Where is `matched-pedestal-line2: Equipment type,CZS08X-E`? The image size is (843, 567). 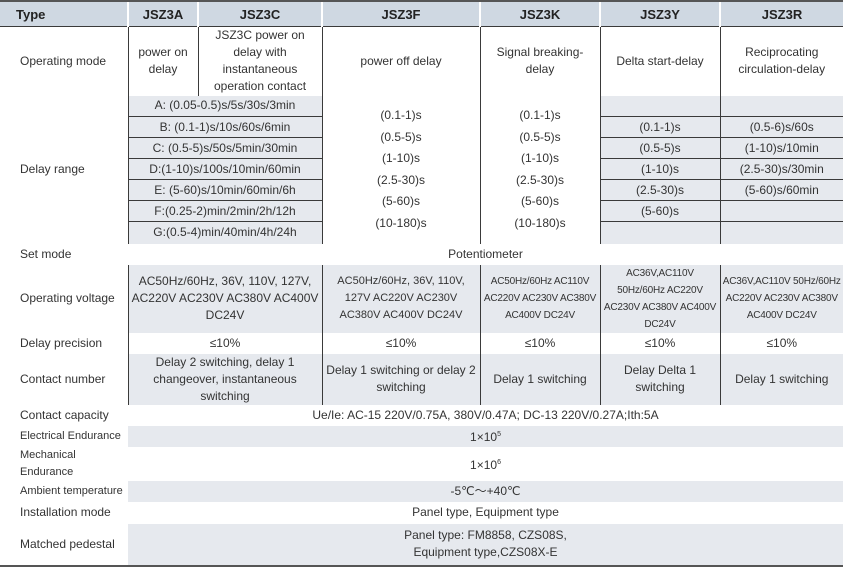
matched-pedestal-line2: Equipment type,CZS08X-E is located at coordinates (485, 552).